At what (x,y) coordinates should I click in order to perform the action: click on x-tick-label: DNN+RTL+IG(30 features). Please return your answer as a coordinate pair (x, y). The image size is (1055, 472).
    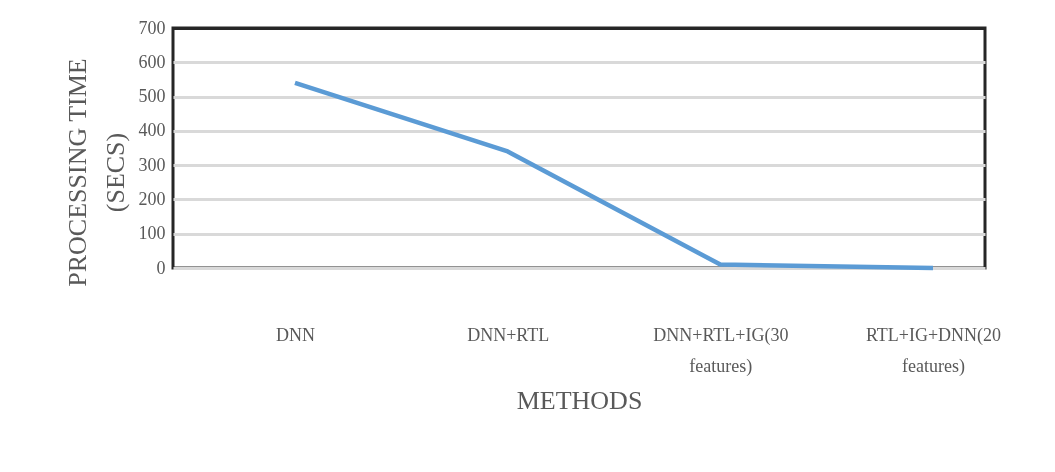
    Looking at the image, I should click on (721, 350).